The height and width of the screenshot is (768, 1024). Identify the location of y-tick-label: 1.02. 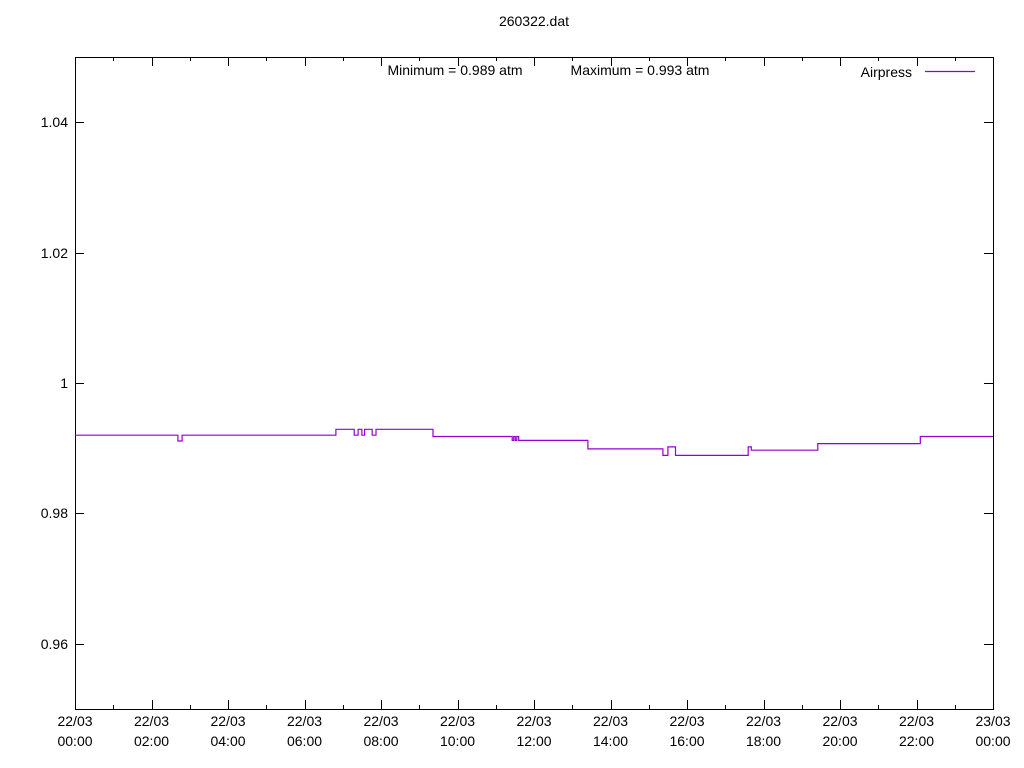
(54, 252).